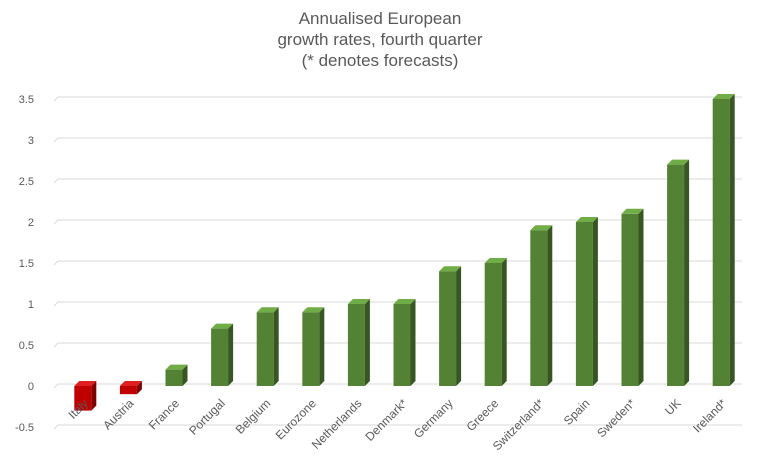  What do you see at coordinates (380, 18) in the screenshot?
I see `chart-title-line-1: Annualised European` at bounding box center [380, 18].